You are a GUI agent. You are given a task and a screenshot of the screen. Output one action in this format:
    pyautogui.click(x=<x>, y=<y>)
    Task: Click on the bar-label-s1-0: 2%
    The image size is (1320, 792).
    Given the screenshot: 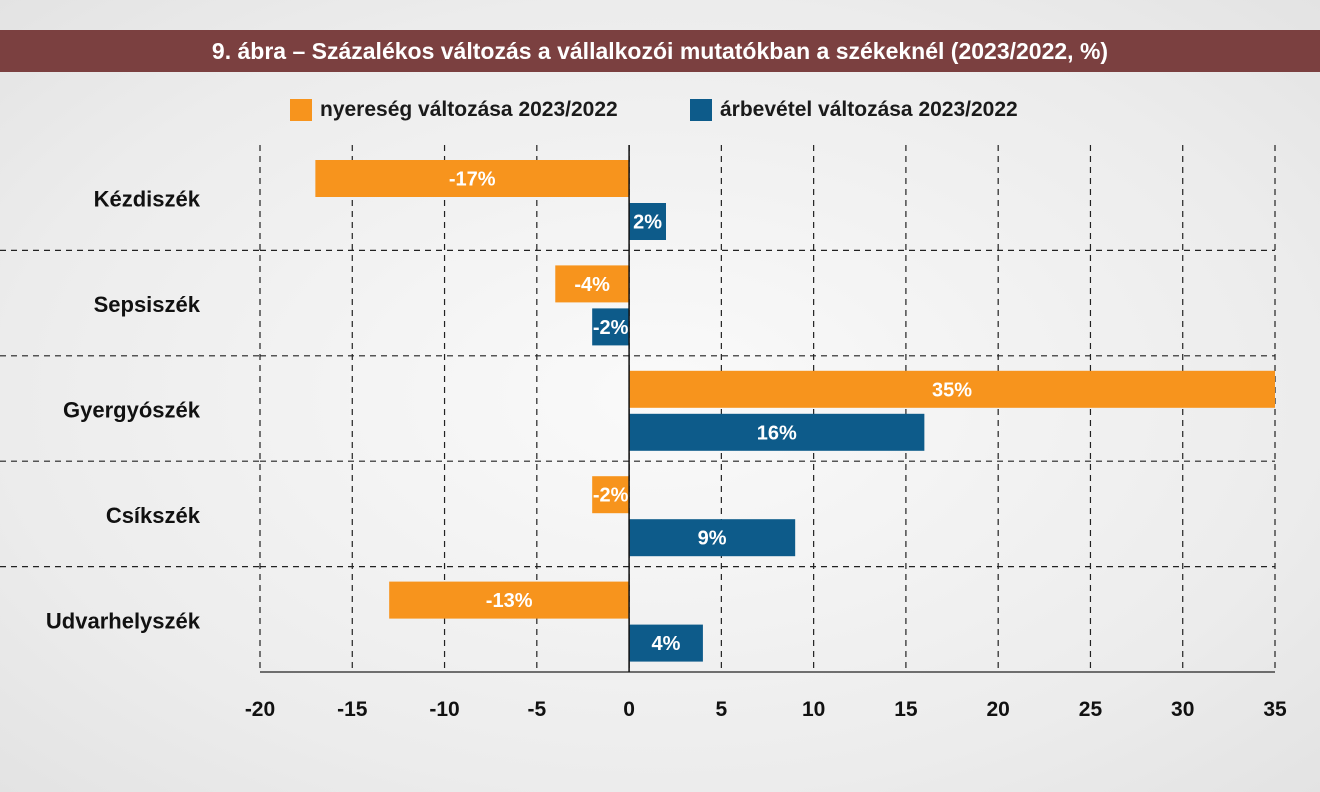 What is the action you would take?
    pyautogui.click(x=647, y=223)
    